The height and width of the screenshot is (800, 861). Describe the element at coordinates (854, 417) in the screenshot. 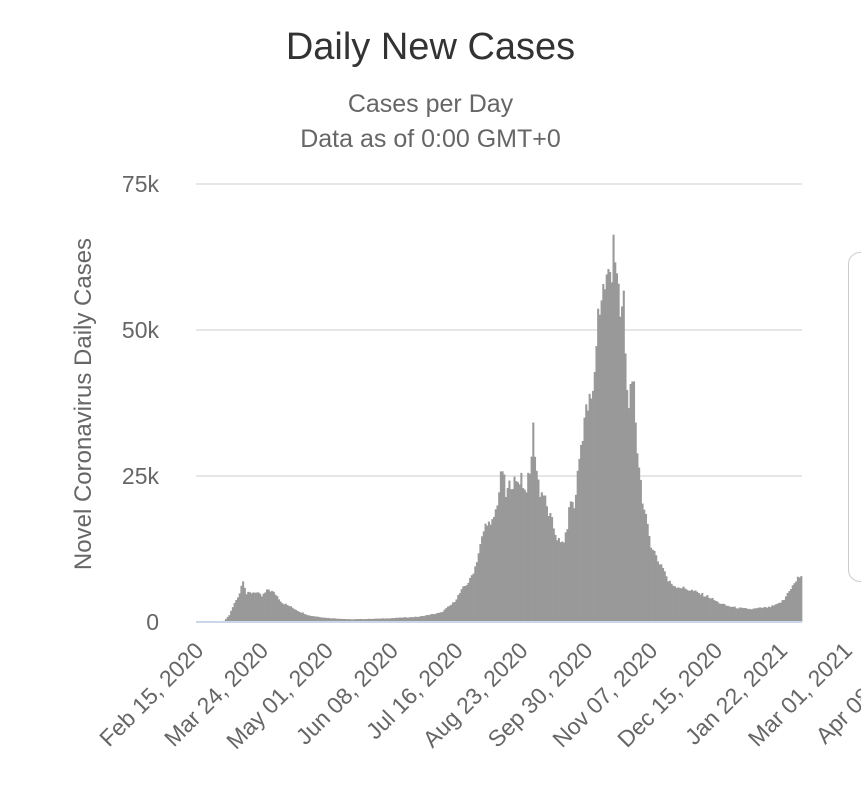

I see `side-panel-edge` at that location.